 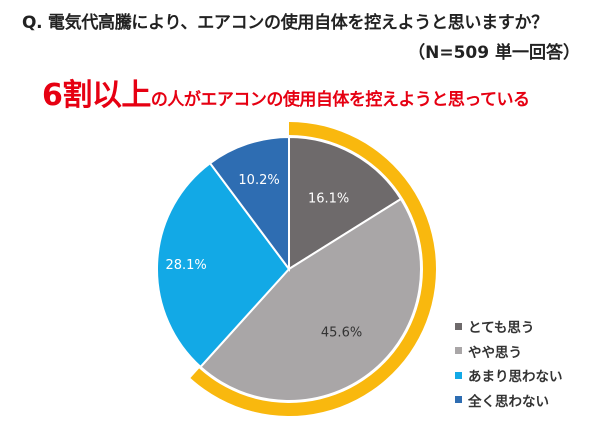 I want to click on headline: 6割以上の人がエアコンの使用自体を控えようと思っている, so click(x=286, y=92).